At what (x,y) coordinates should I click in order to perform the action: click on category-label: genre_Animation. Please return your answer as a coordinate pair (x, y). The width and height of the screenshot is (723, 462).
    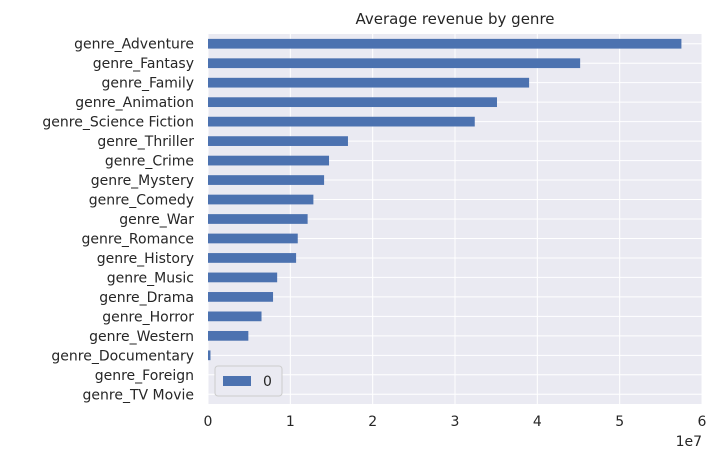
    Looking at the image, I should click on (134, 103).